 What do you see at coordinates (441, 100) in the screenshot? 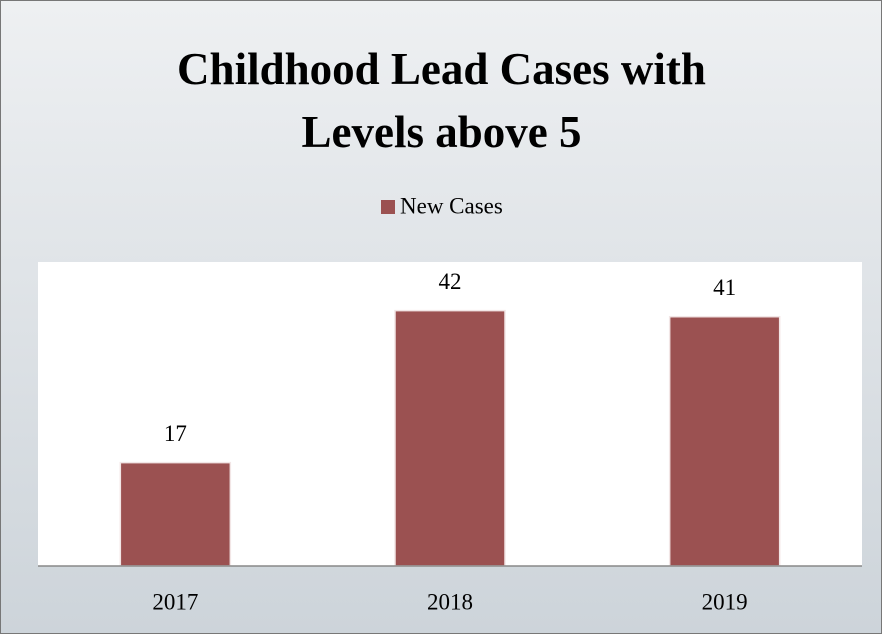
I see `chart-title: Childhood Lead Cases with Levels above 5` at bounding box center [441, 100].